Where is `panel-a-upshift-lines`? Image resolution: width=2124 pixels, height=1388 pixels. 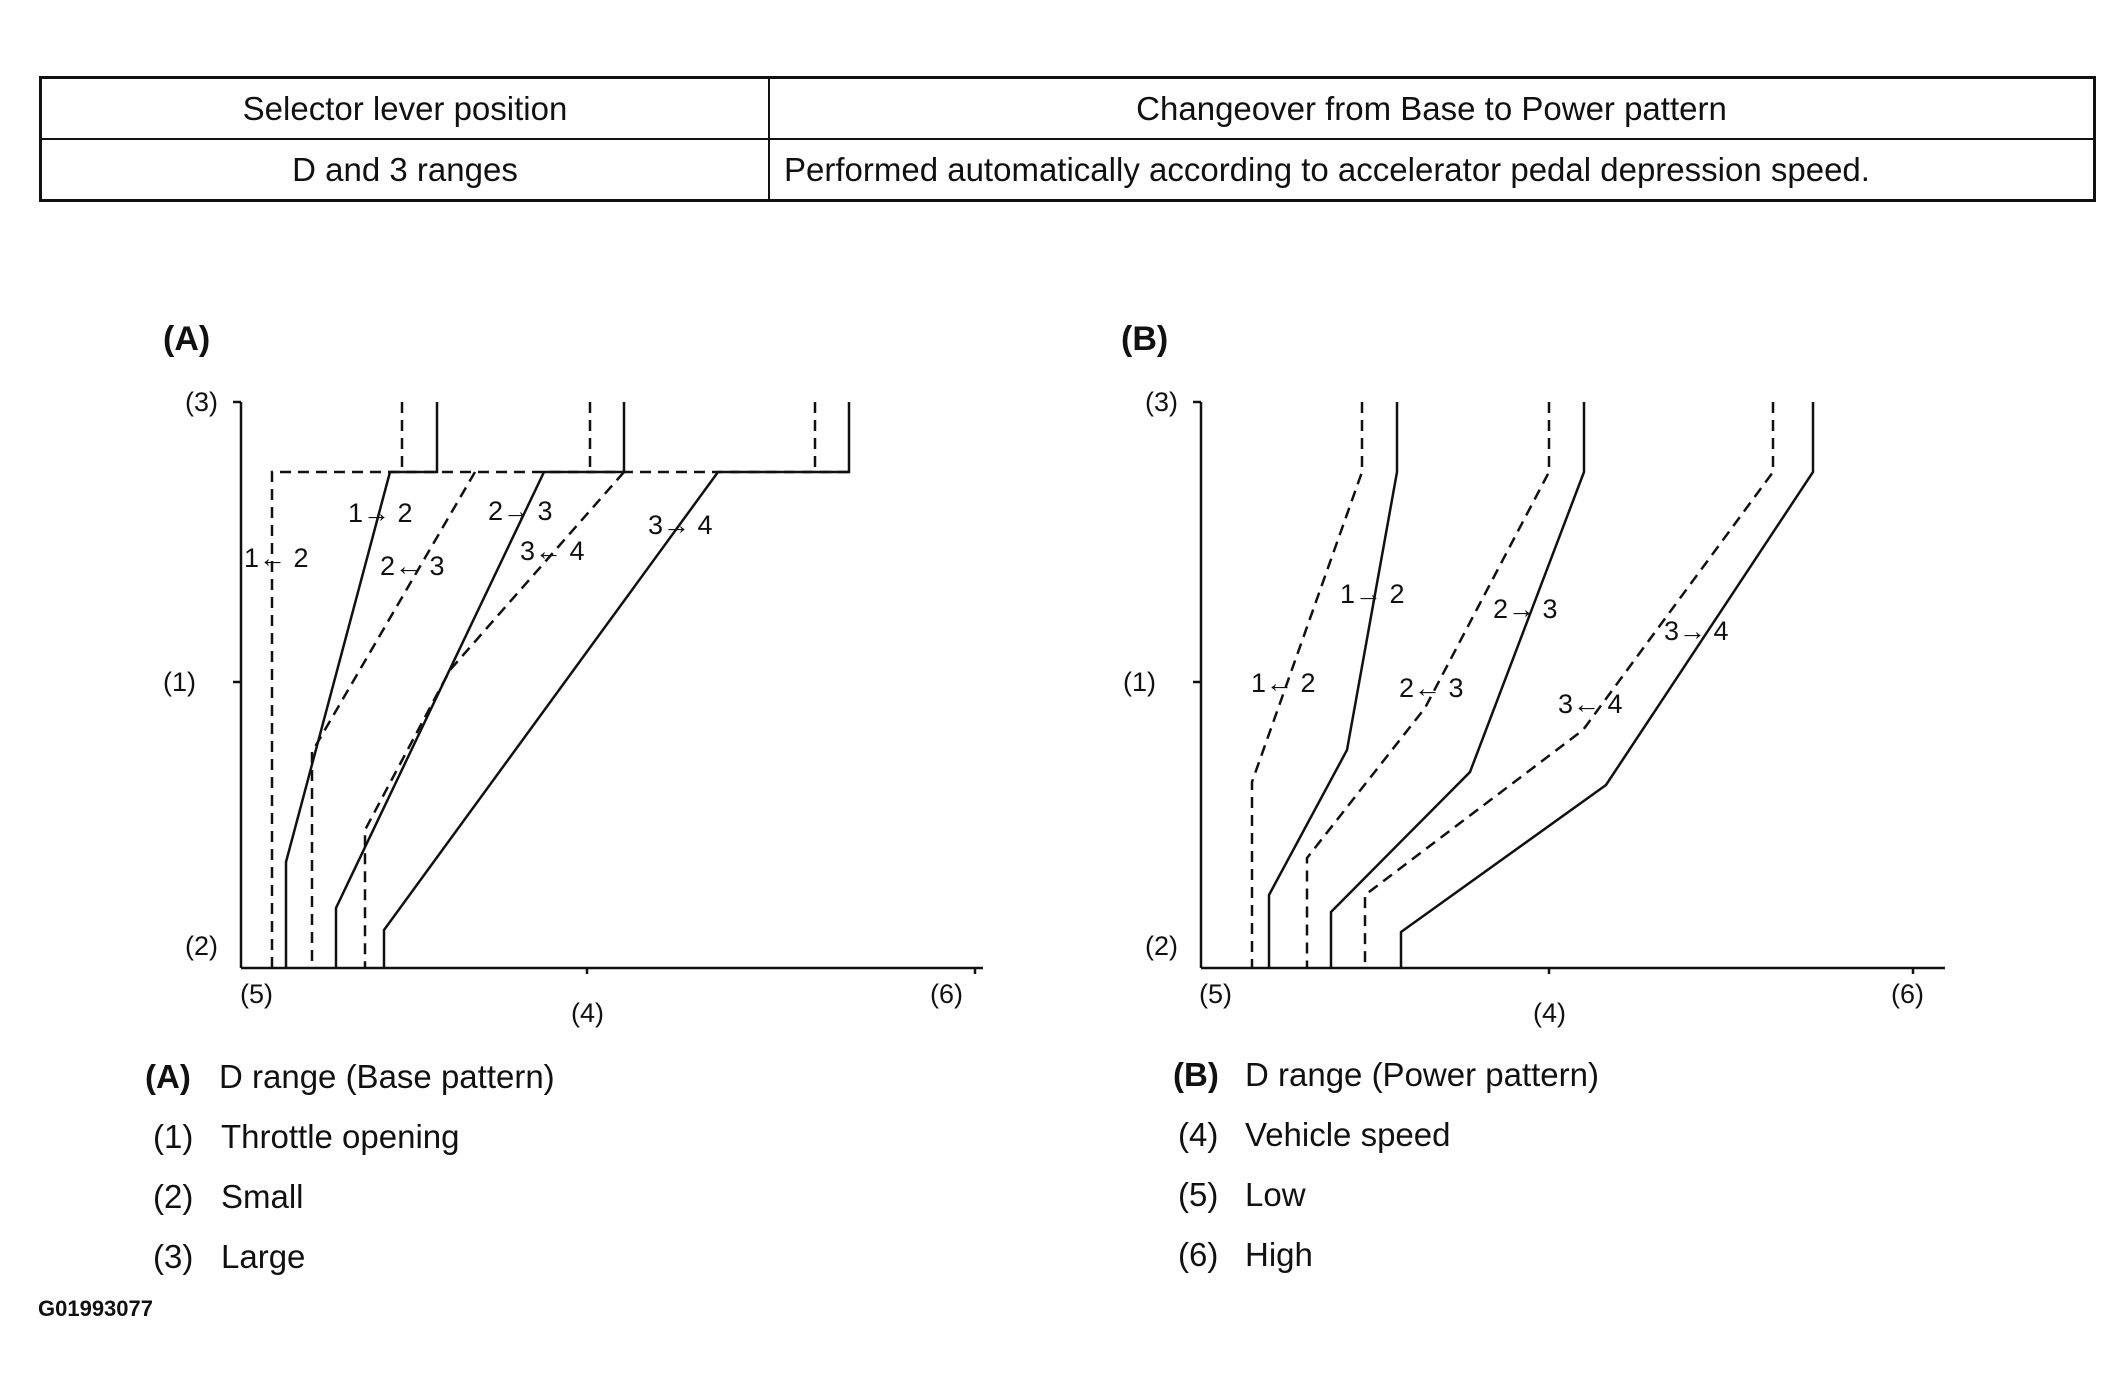 panel-a-upshift-lines is located at coordinates (567, 685).